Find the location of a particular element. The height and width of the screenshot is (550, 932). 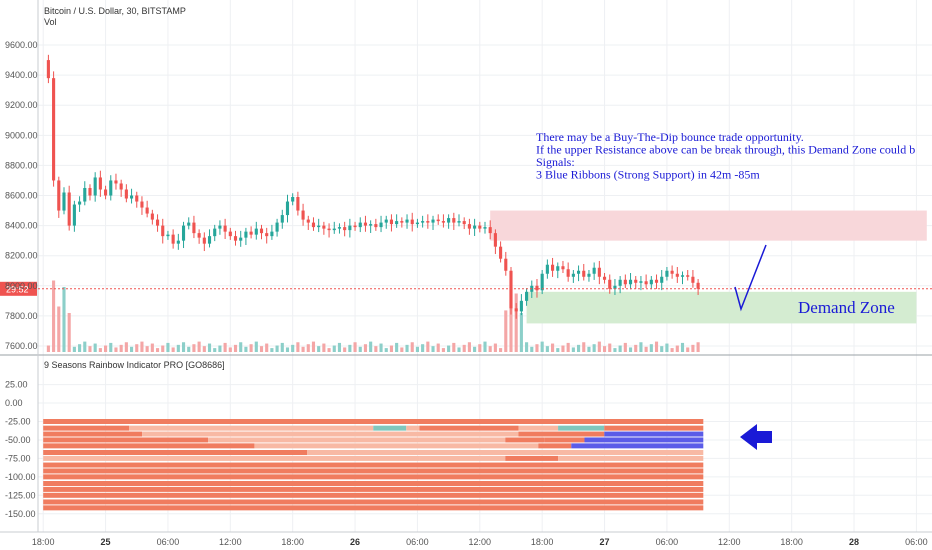

resistance-zone is located at coordinates (708, 225).